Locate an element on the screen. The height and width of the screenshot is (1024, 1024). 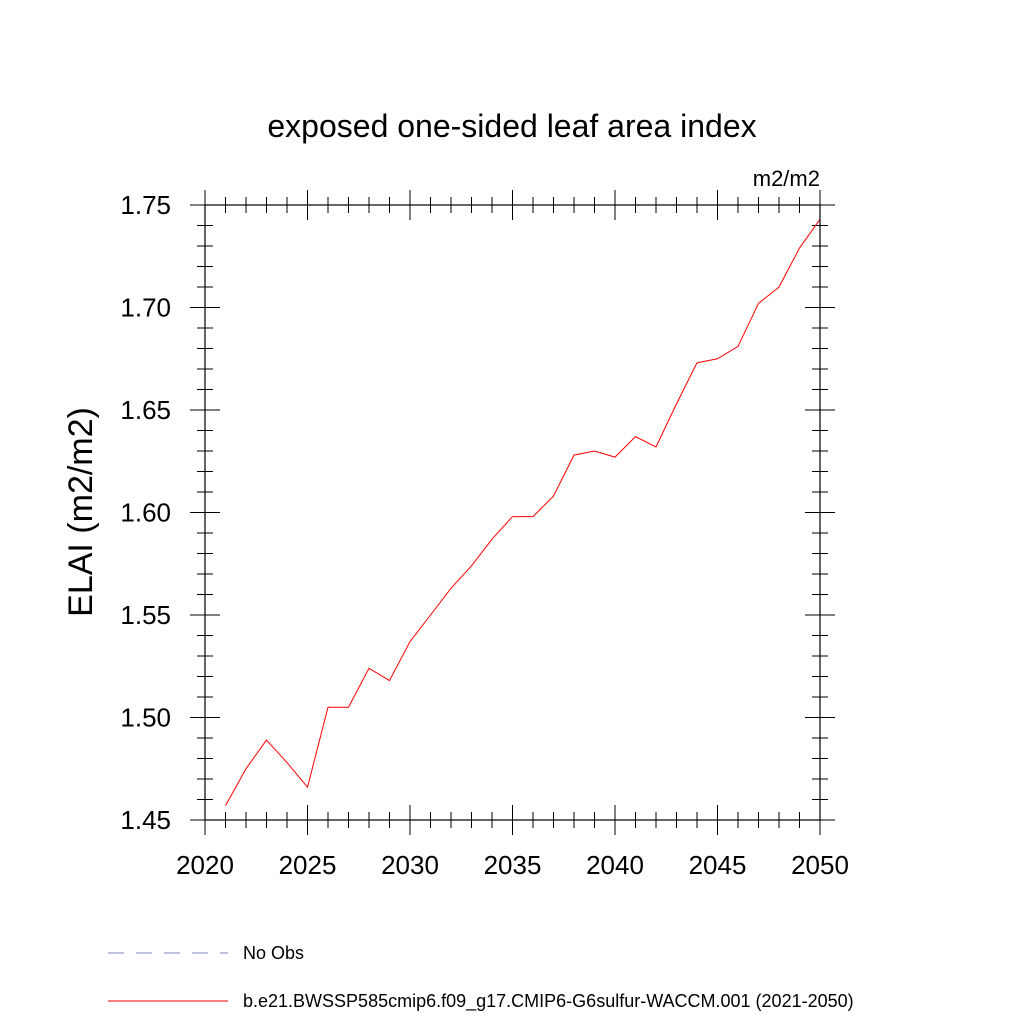
y-axis-label: ELAI (m2/m2) is located at coordinates (81, 512).